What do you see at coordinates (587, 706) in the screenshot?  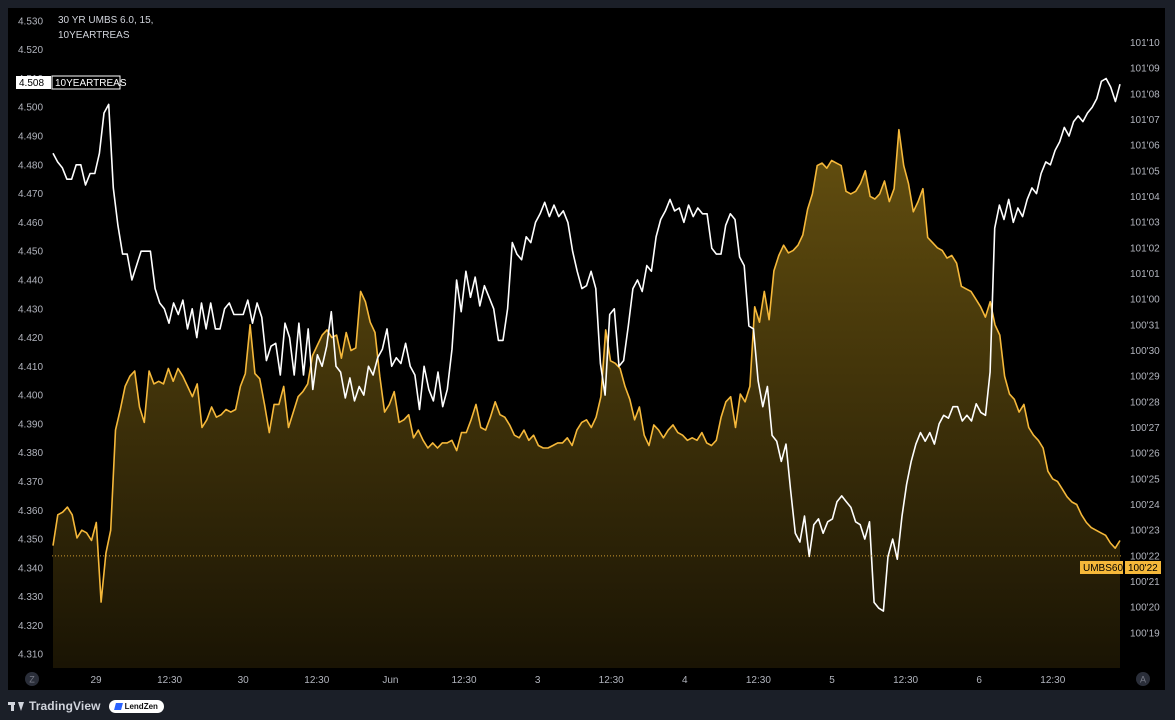 I see `footer-bar: TradingView LendZen` at bounding box center [587, 706].